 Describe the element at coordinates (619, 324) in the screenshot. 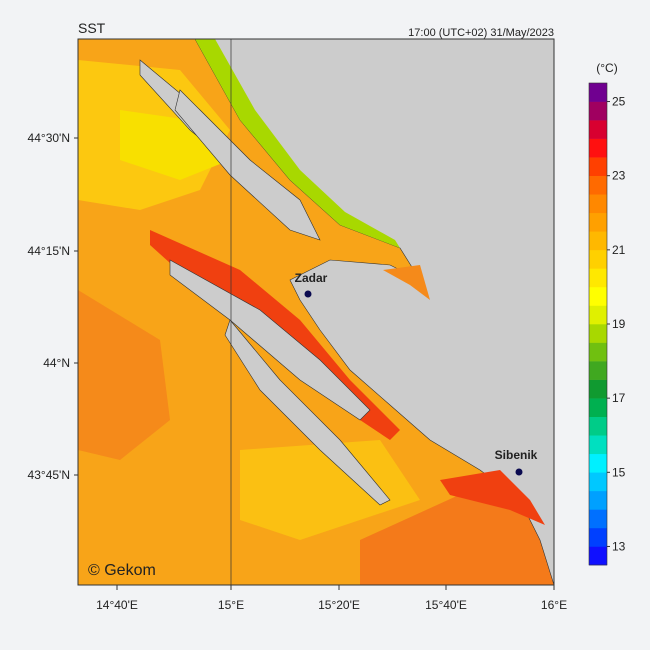

I see `colorbar-tick-label: 19` at that location.